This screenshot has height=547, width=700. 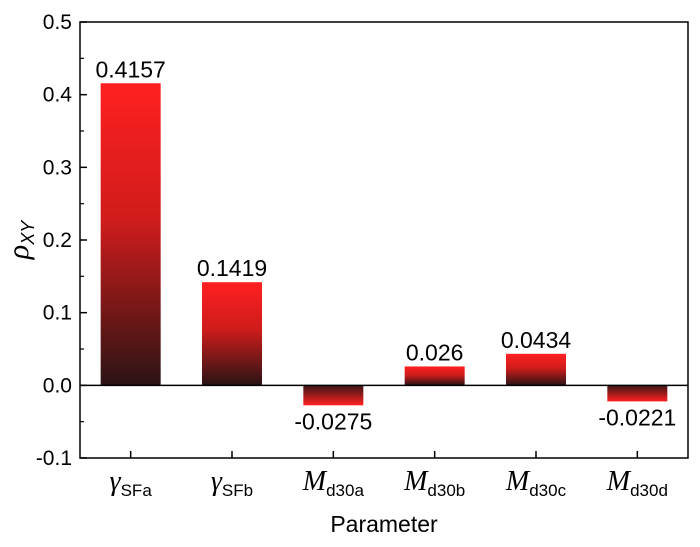 What do you see at coordinates (57, 22) in the screenshot?
I see `y-tick-label: 0.5` at bounding box center [57, 22].